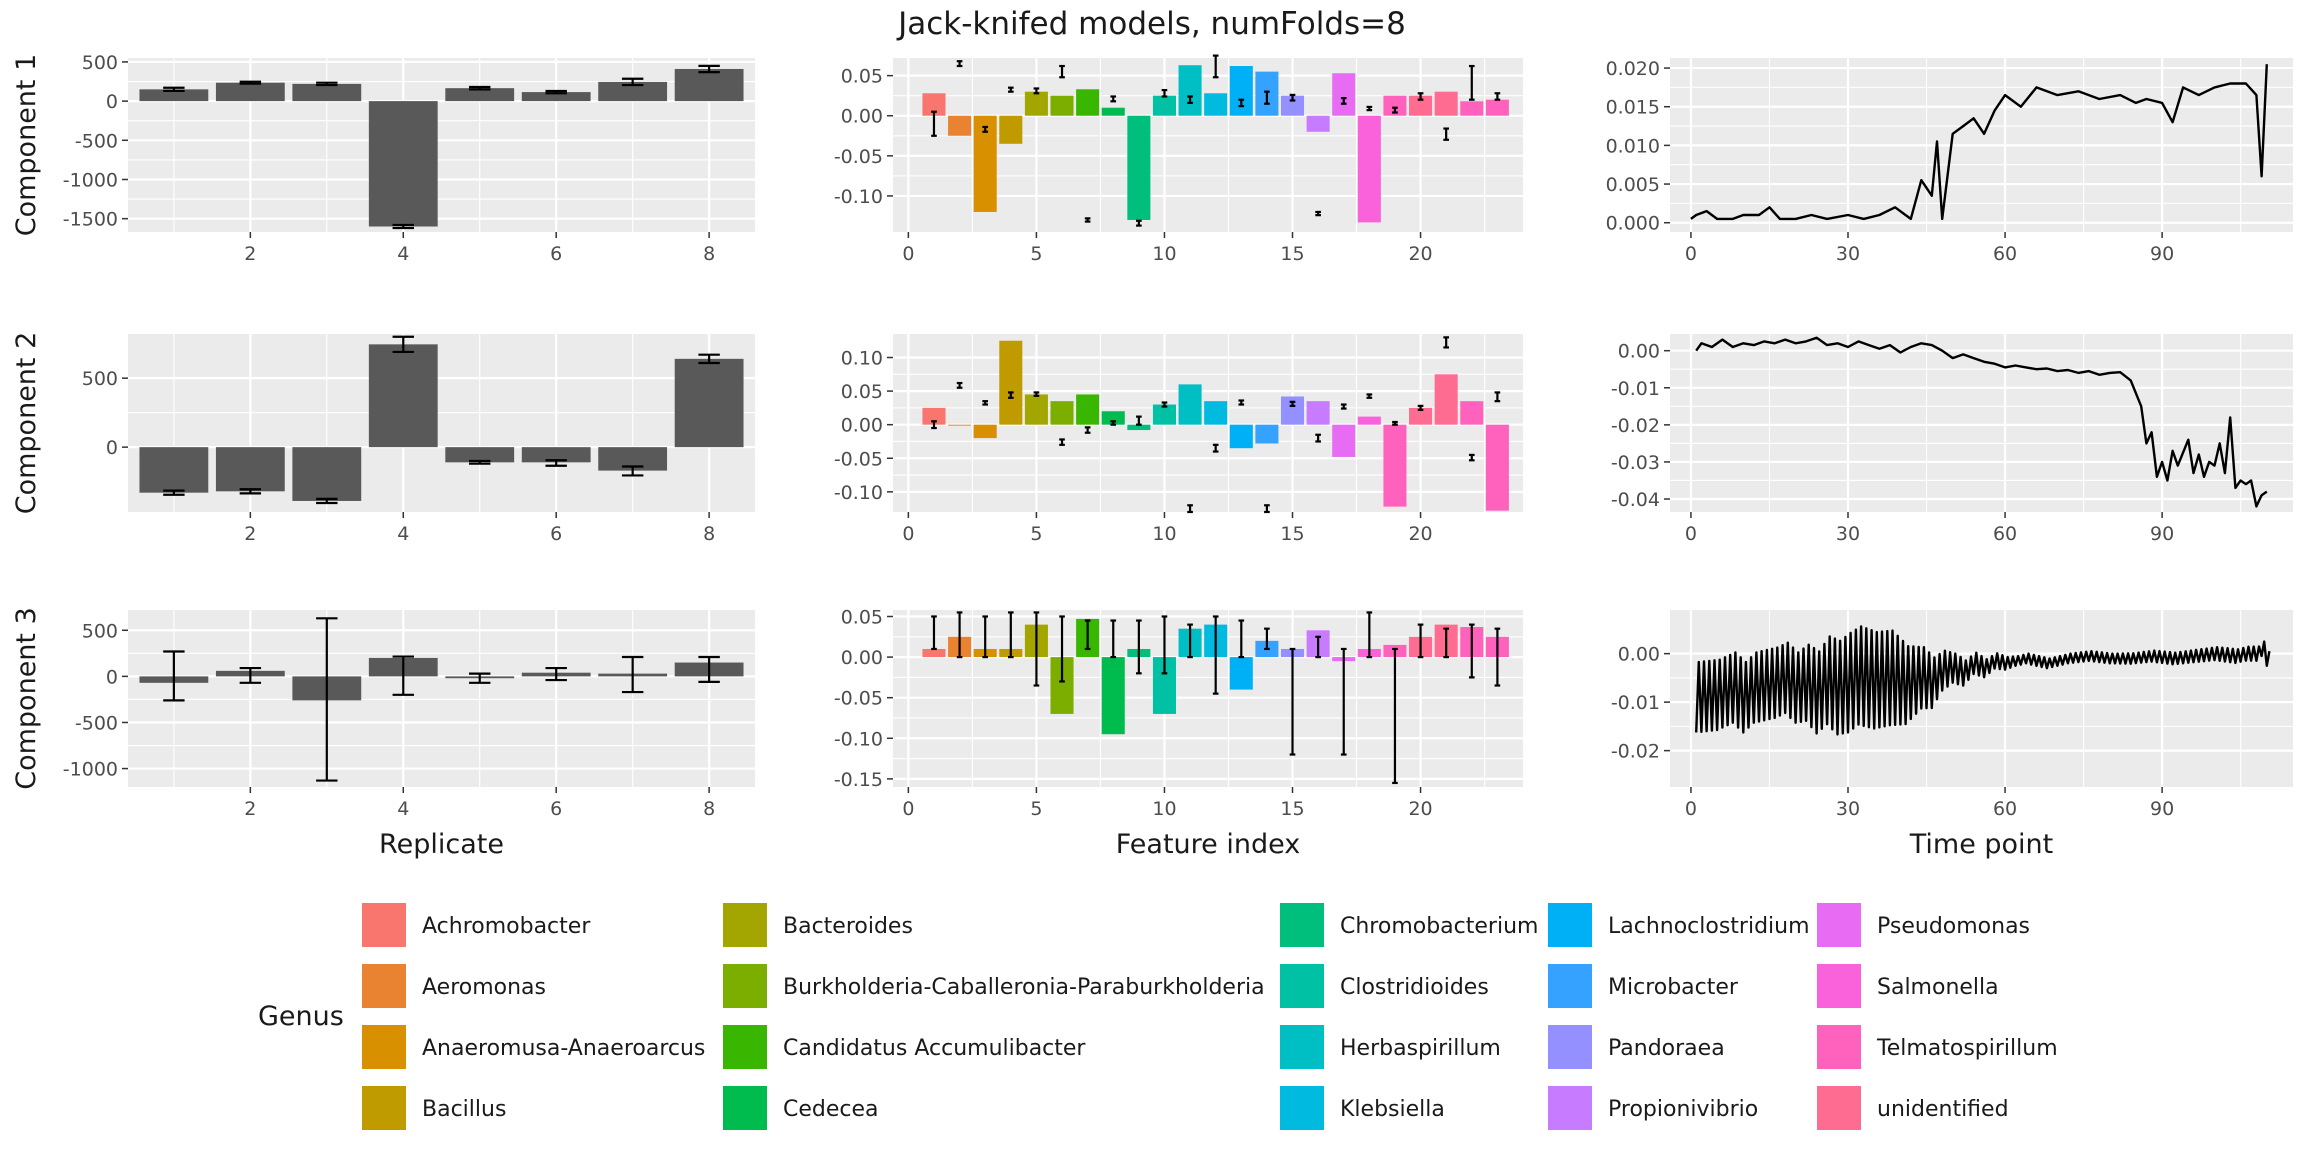 The height and width of the screenshot is (1152, 2304). I want to click on legend-entry: Achromobacter, so click(476, 925).